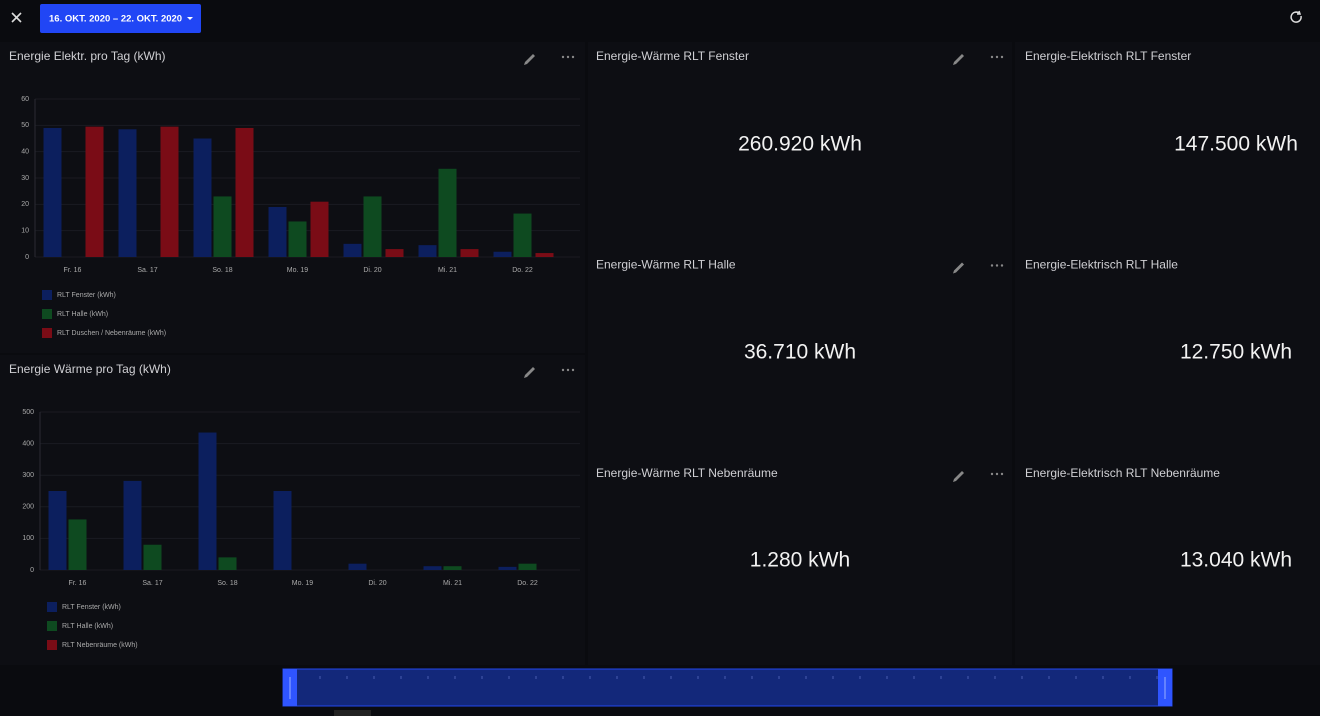  What do you see at coordinates (190, 18) in the screenshot?
I see `dropdown-arrow` at bounding box center [190, 18].